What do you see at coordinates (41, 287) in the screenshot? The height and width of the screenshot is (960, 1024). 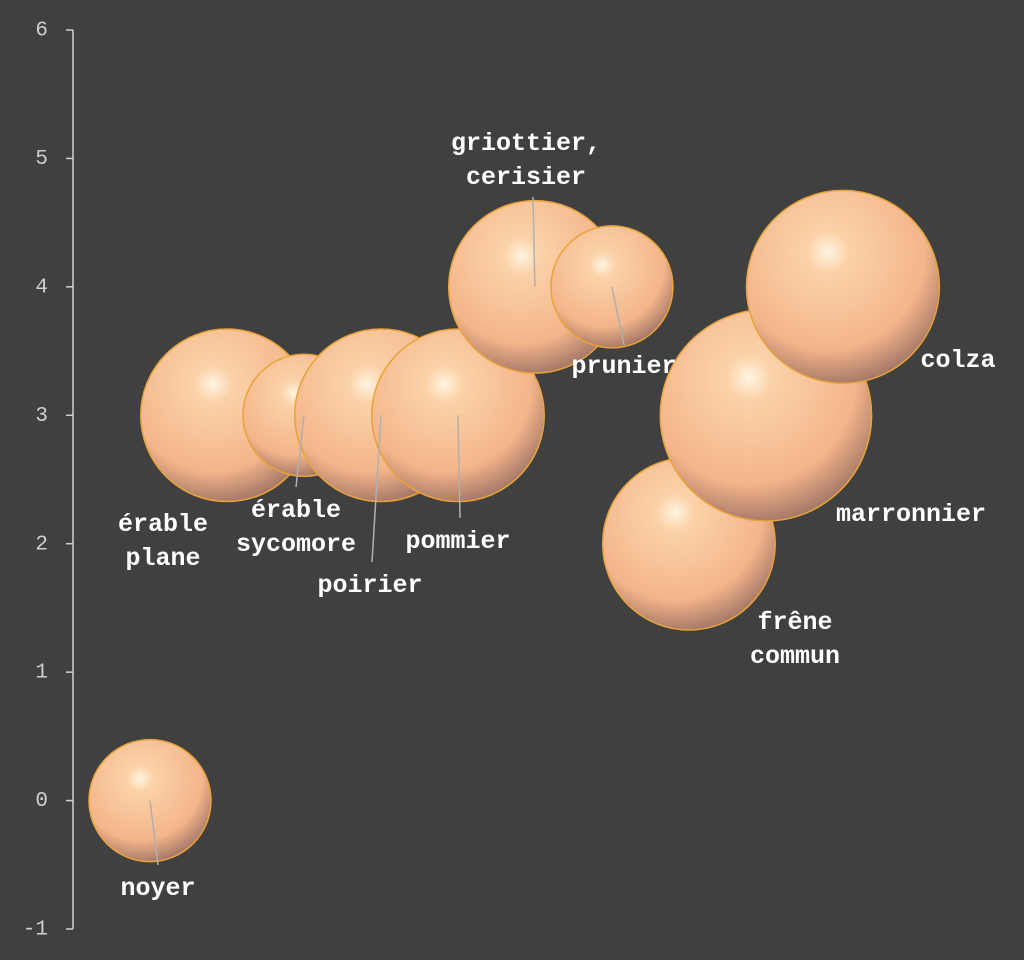 I see `y-tick-label: 4` at bounding box center [41, 287].